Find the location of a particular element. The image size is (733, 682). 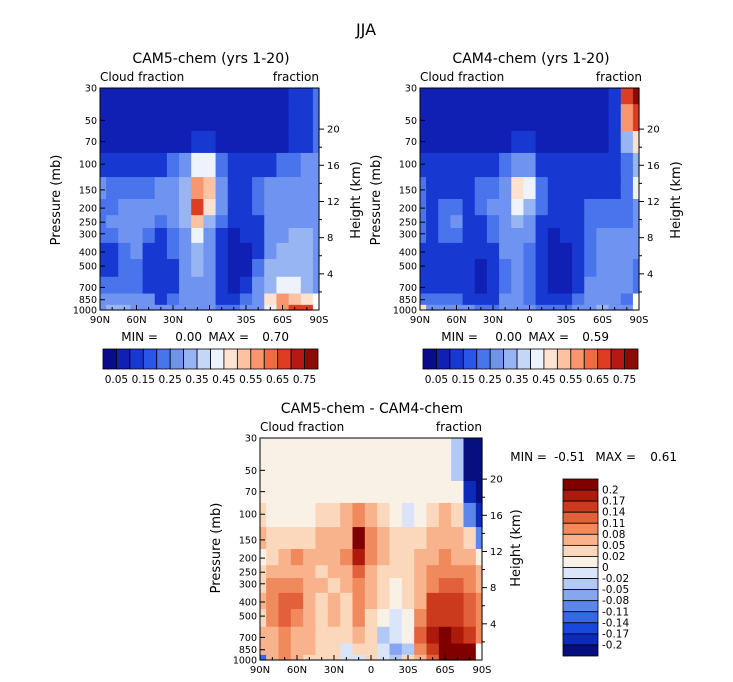

colorbar-label: -0.2 is located at coordinates (612, 645).